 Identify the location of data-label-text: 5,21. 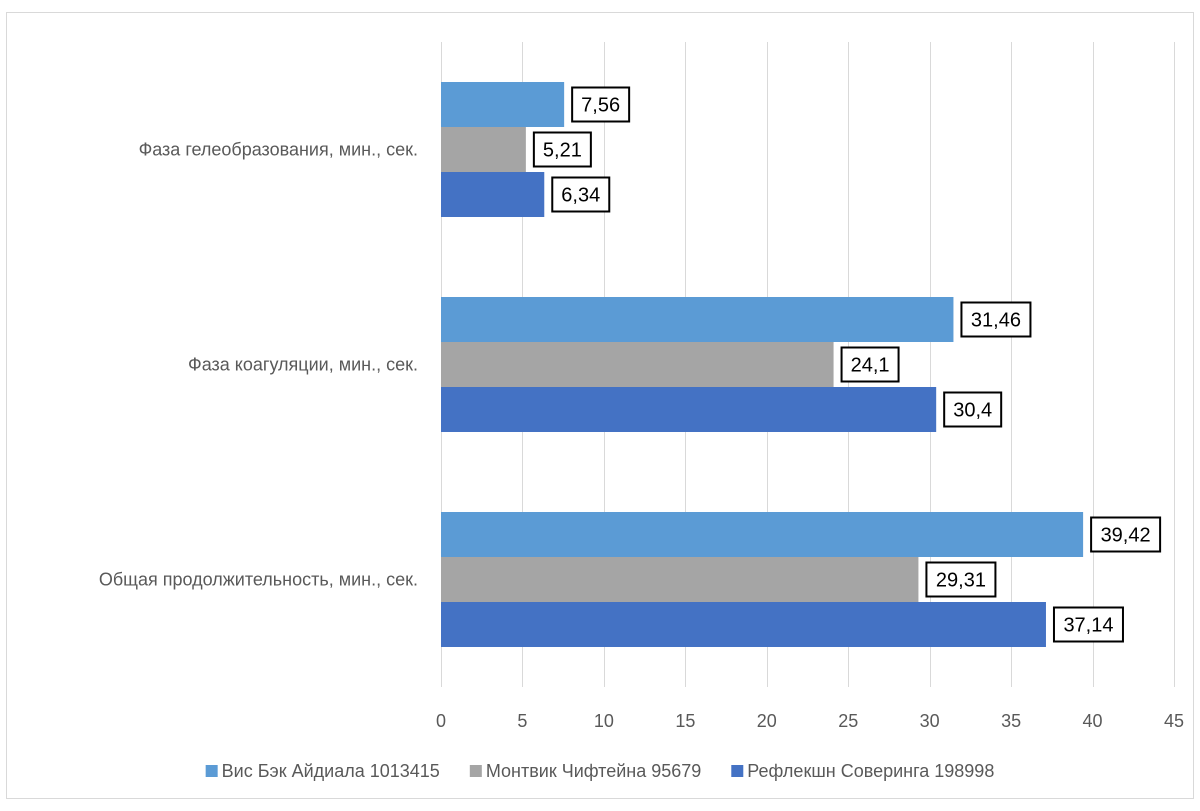
(562, 151).